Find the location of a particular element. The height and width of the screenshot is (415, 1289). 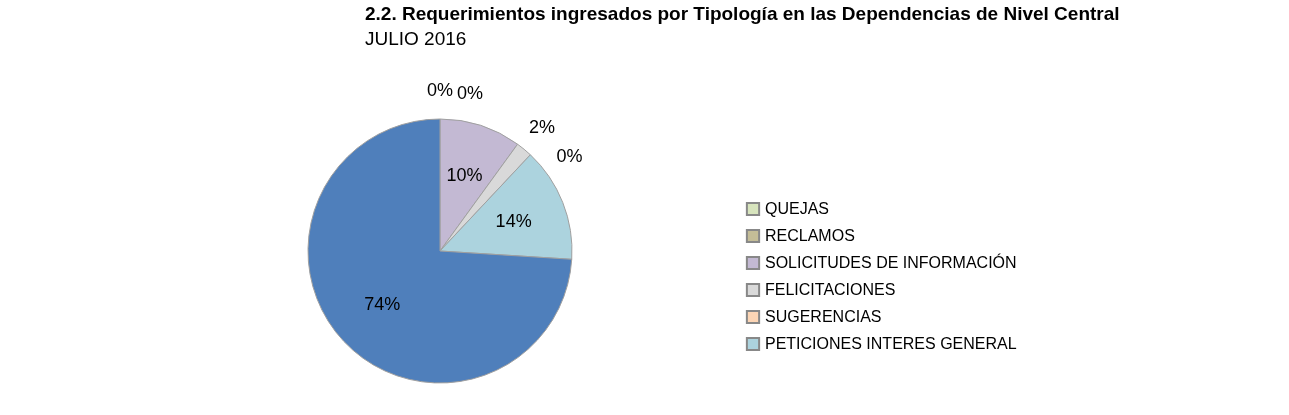

data-label: 74% is located at coordinates (382, 304).